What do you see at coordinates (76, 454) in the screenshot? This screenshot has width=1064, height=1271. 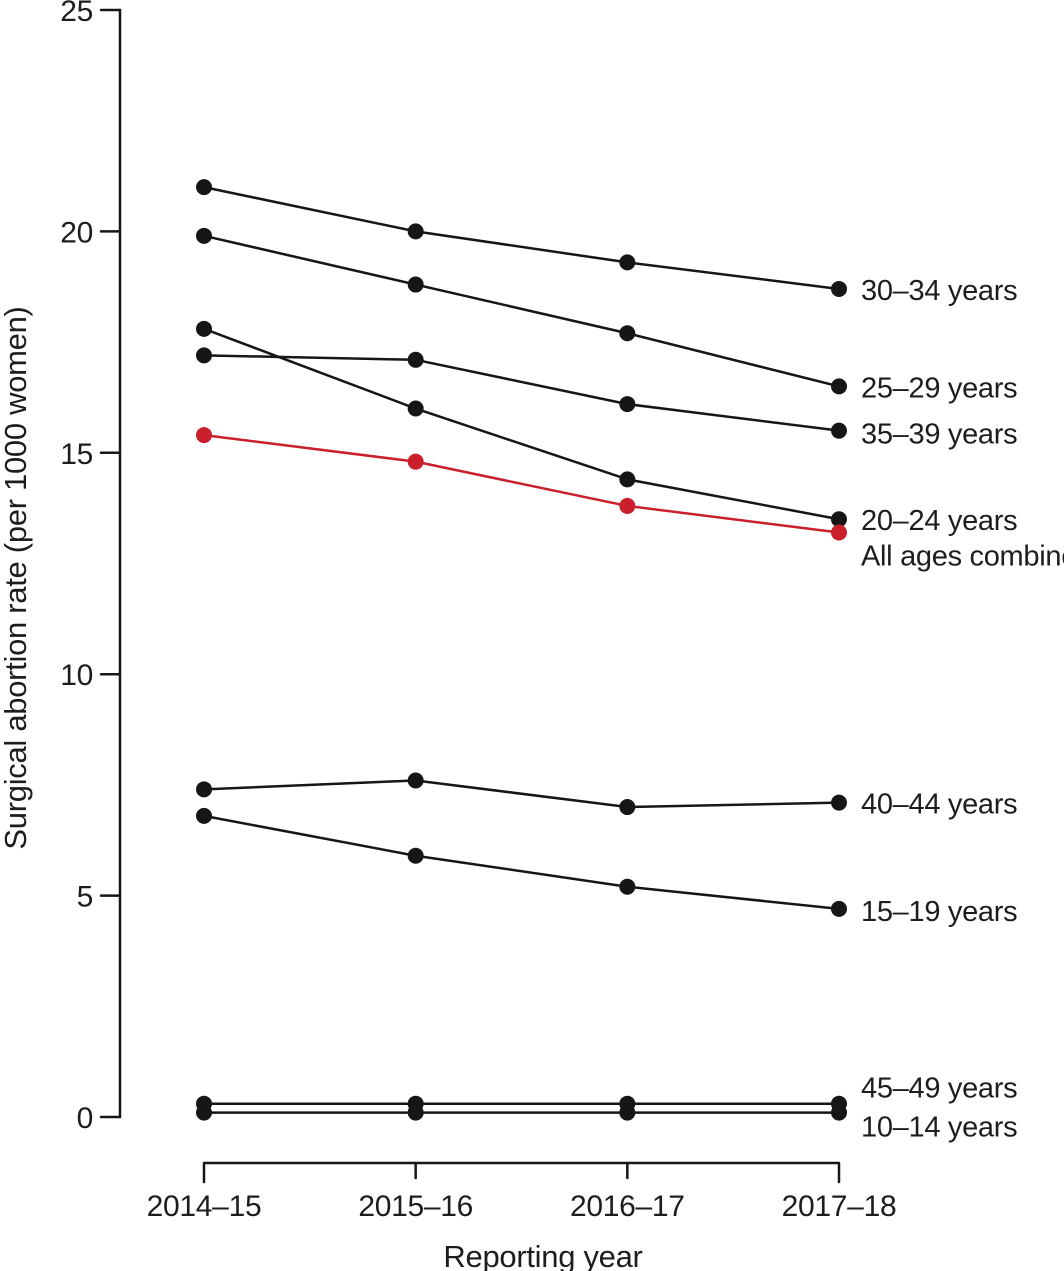 I see `y-tick-label: 15` at bounding box center [76, 454].